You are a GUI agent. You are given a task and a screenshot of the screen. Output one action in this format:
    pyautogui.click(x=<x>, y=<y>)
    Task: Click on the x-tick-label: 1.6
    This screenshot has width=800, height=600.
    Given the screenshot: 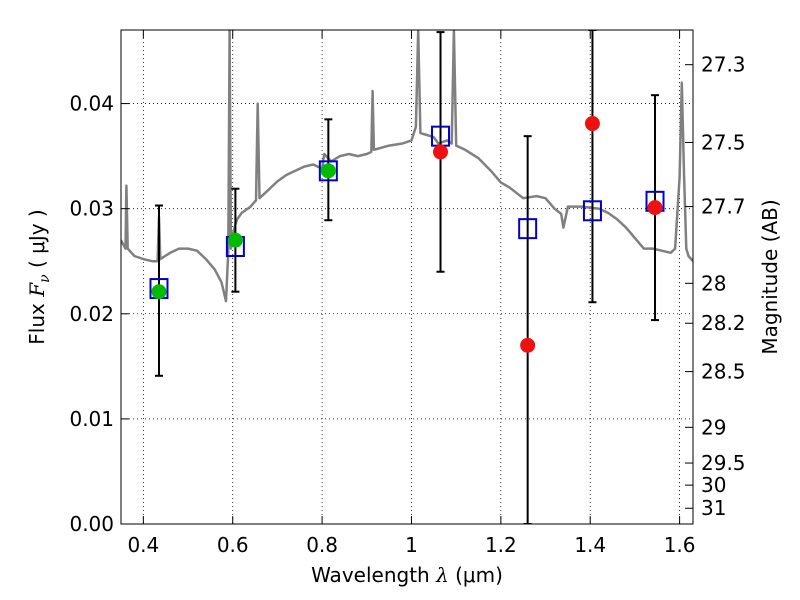 What is the action you would take?
    pyautogui.click(x=680, y=545)
    